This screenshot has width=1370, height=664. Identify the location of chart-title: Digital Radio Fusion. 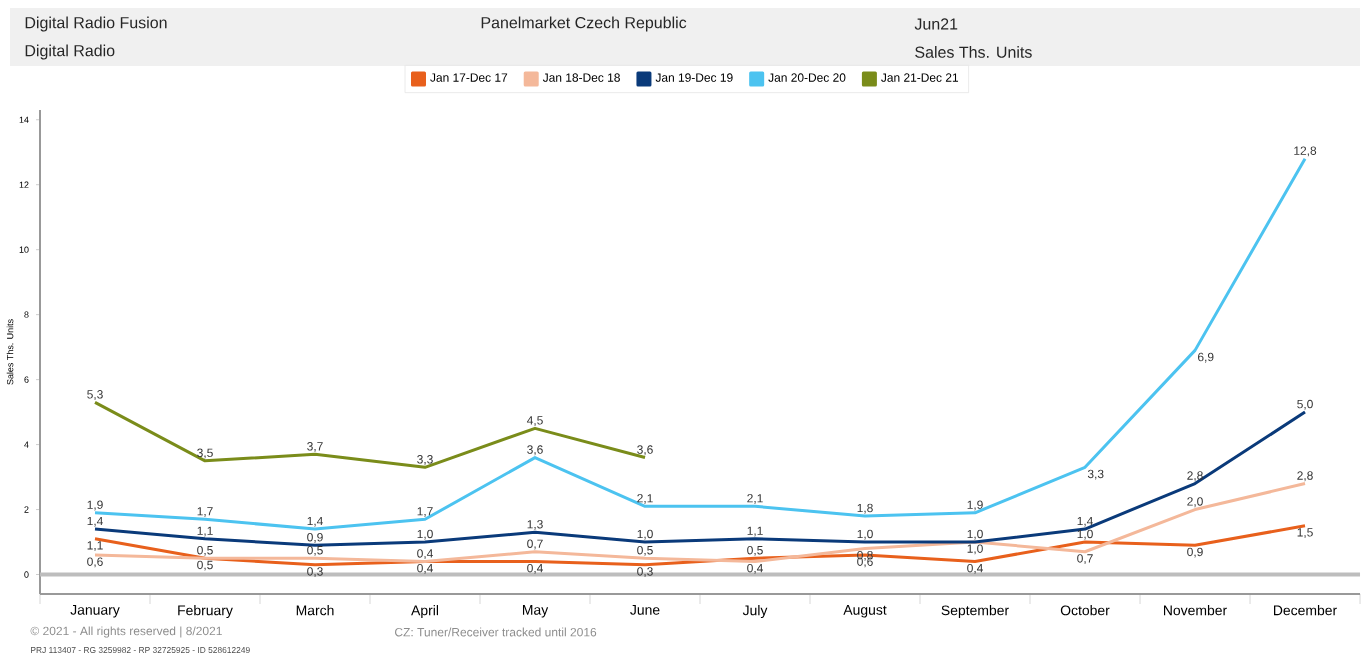
(96, 24).